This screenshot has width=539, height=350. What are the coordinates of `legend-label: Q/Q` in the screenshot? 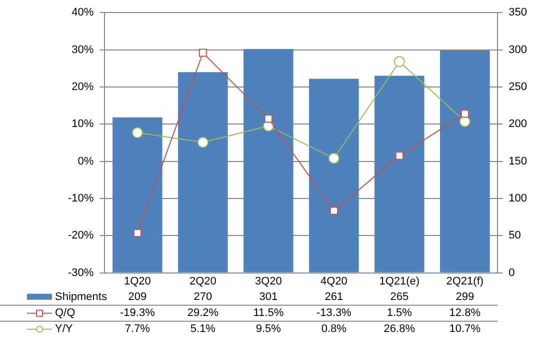 It's located at (65, 312).